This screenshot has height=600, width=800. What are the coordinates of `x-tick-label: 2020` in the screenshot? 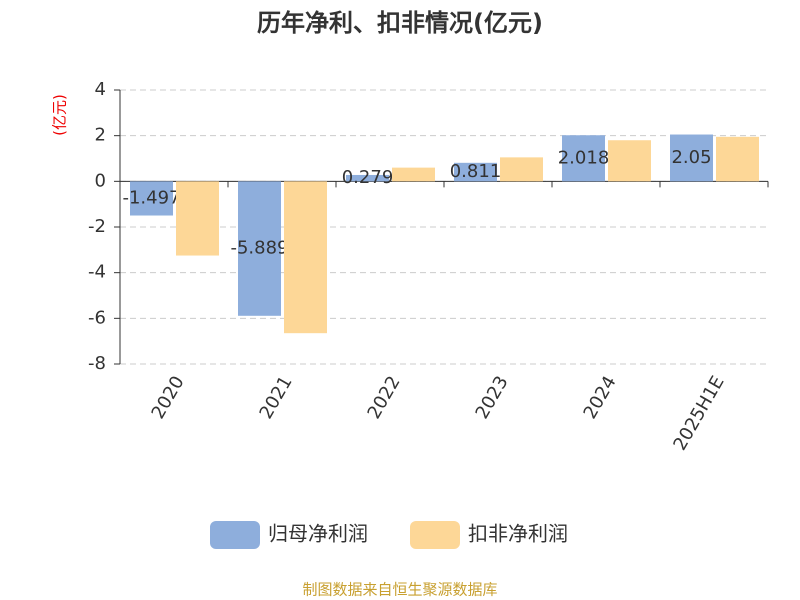 It's located at (168, 398).